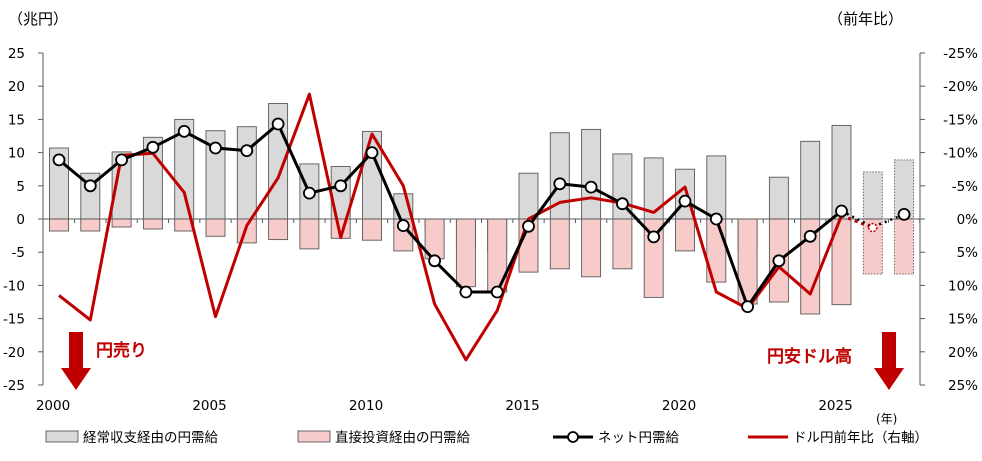 This screenshot has height=461, width=982. Describe the element at coordinates (53, 406) in the screenshot. I see `x-tick-label: 2000` at that location.